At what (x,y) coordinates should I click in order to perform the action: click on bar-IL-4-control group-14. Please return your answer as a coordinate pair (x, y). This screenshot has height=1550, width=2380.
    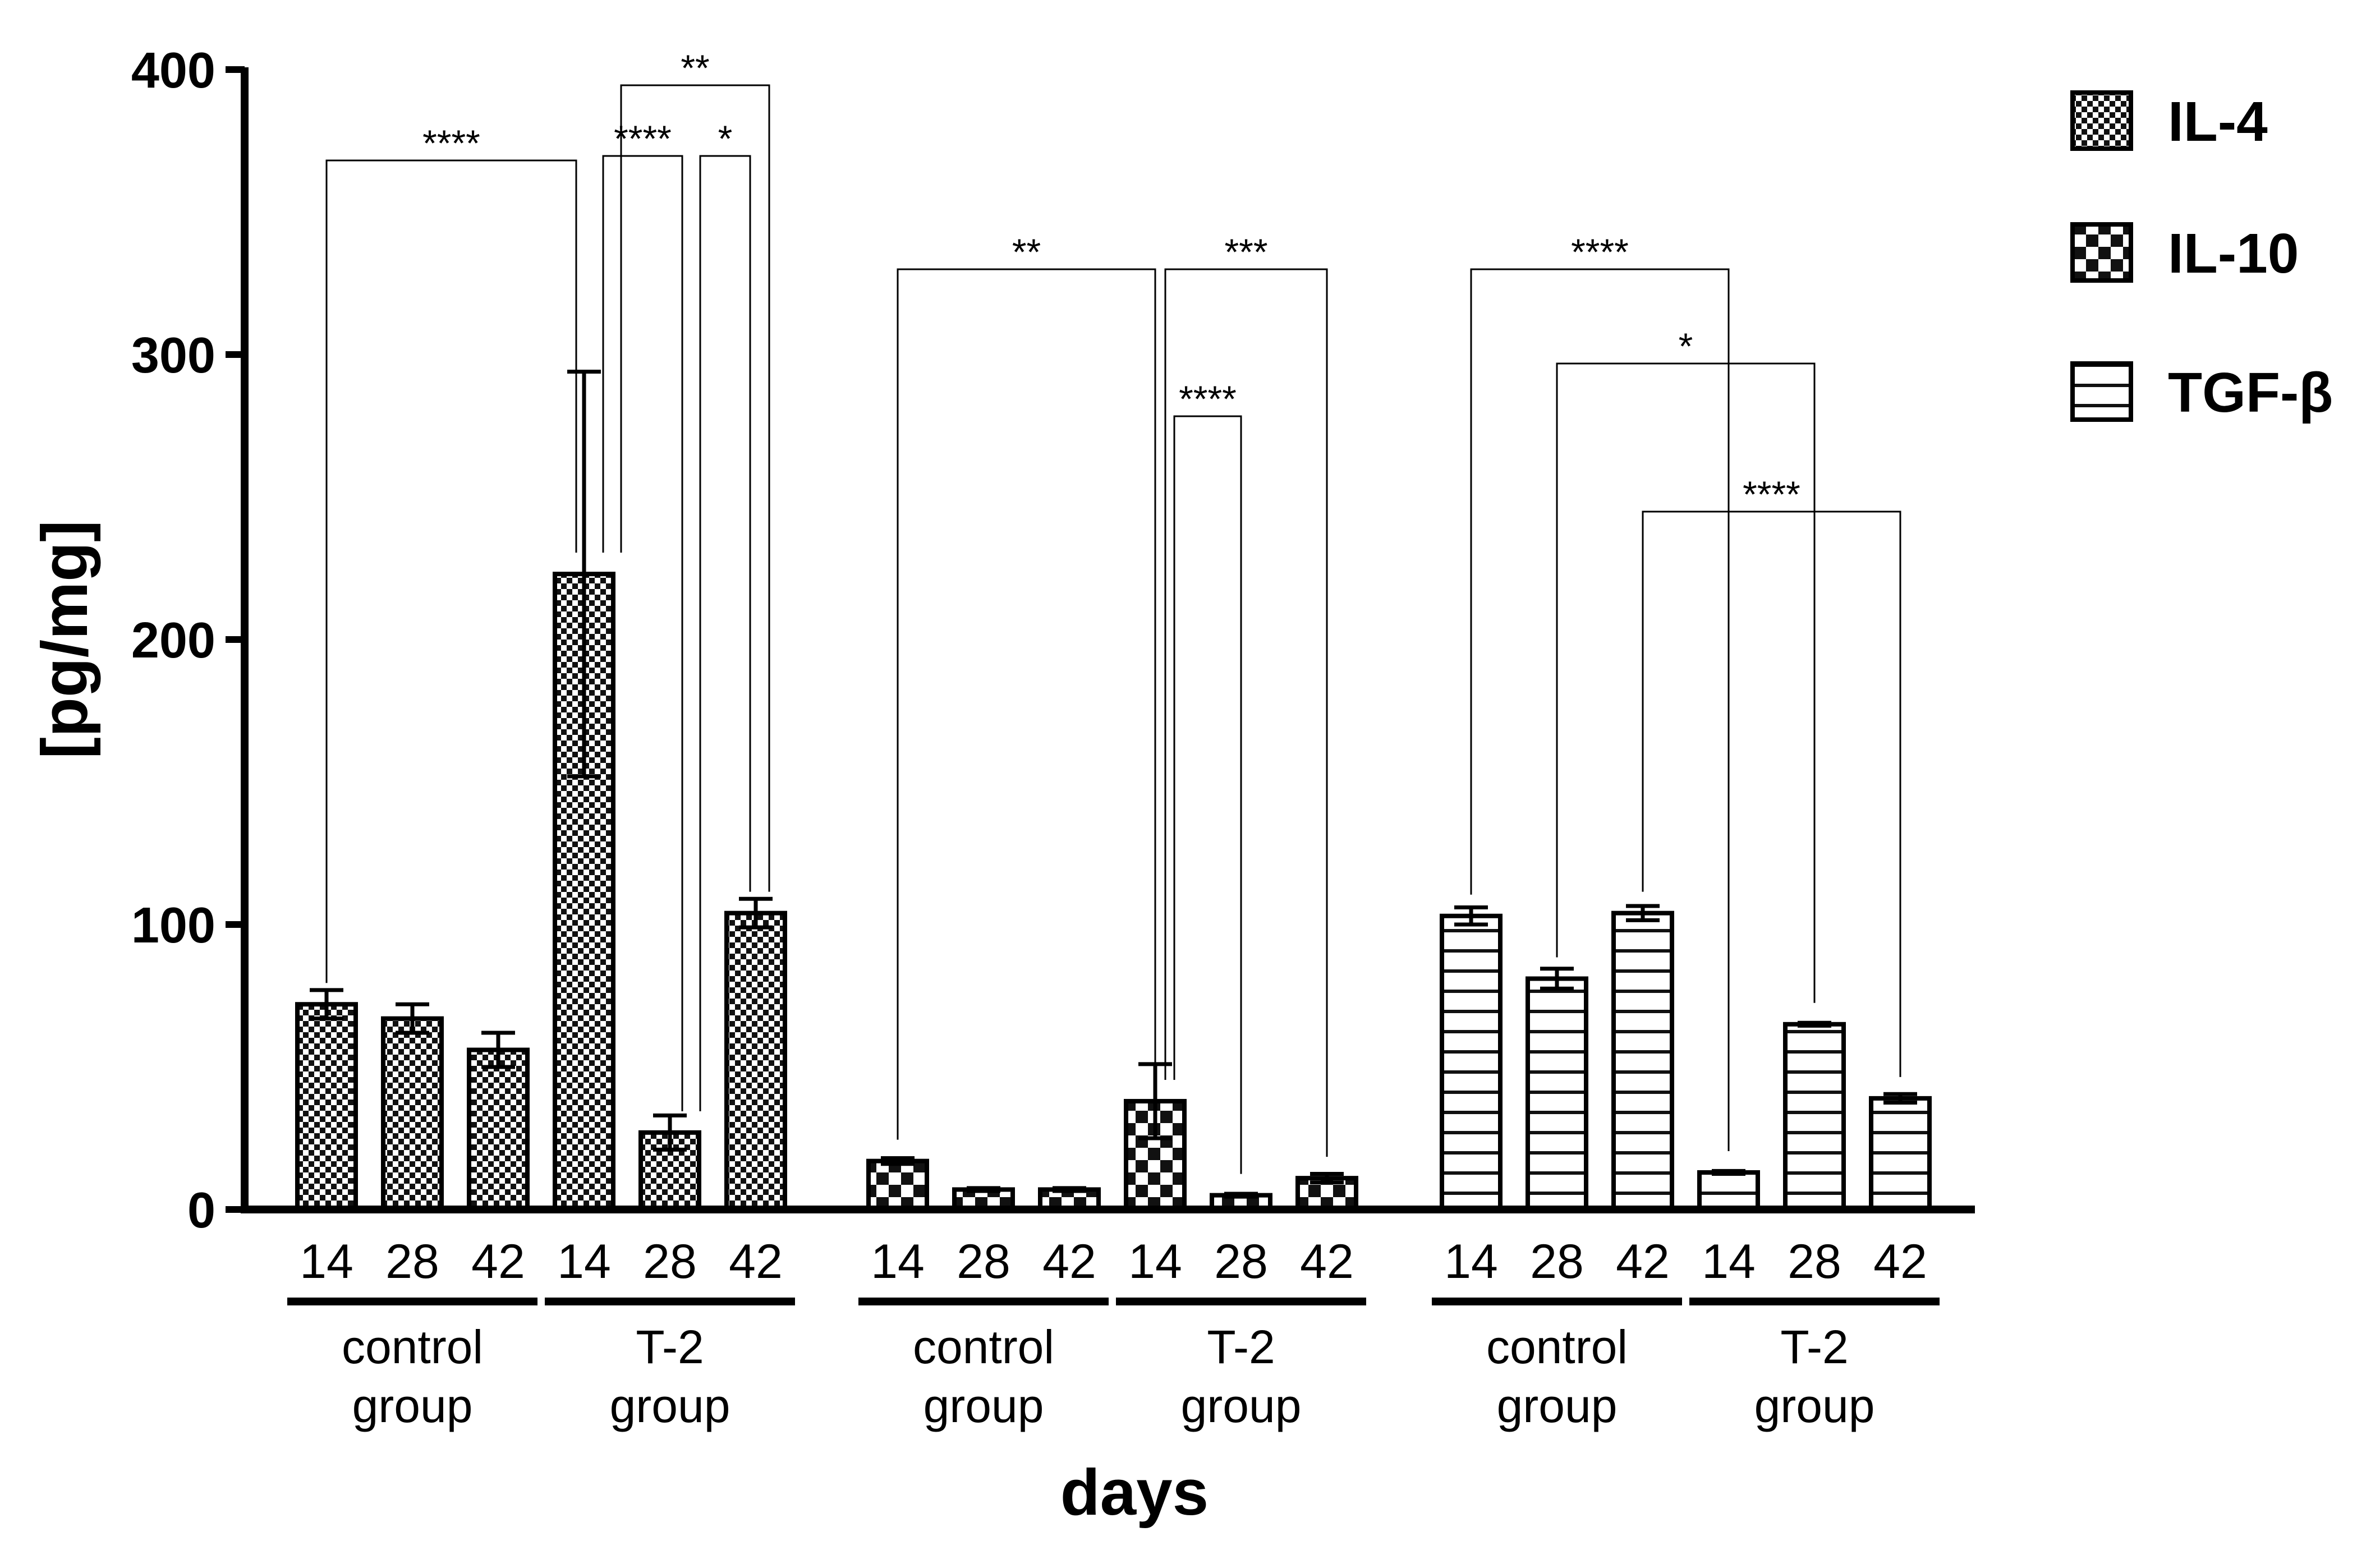
    Looking at the image, I should click on (327, 1107).